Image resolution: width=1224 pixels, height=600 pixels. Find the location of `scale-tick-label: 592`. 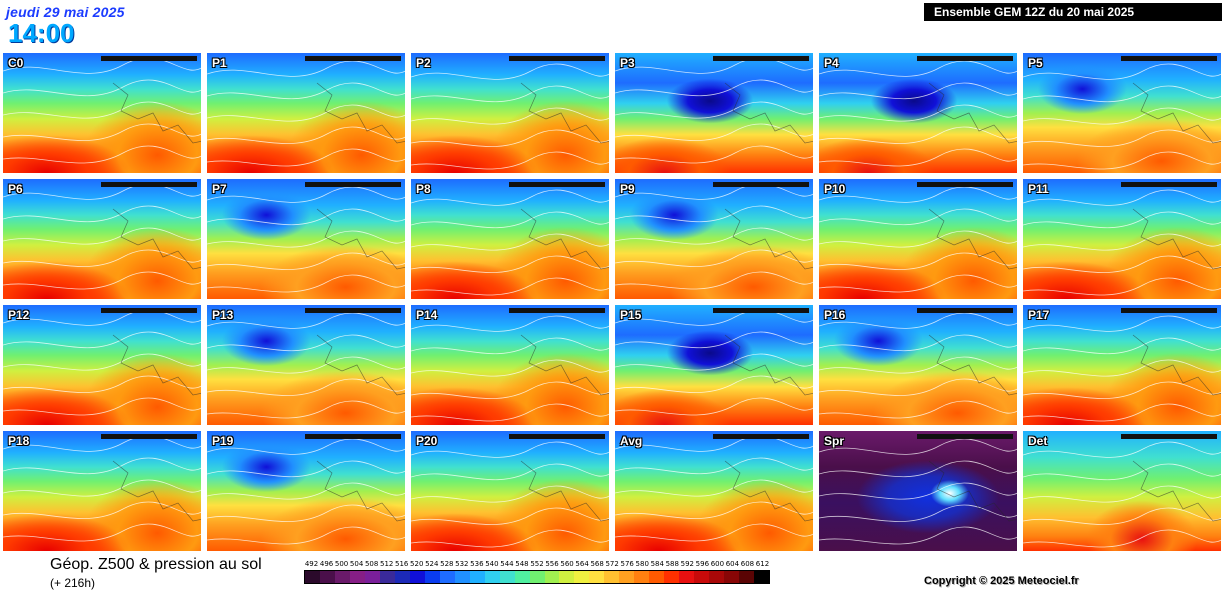

scale-tick-label: 592 is located at coordinates (687, 564).